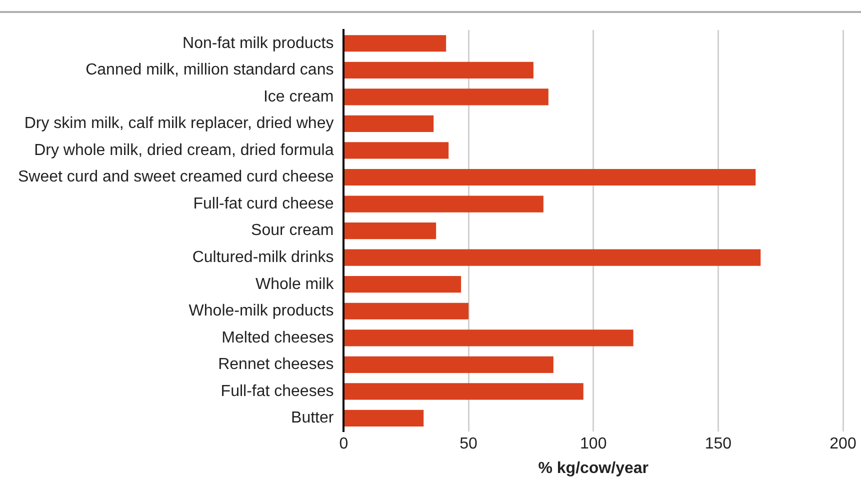  Describe the element at coordinates (184, 150) in the screenshot. I see `y-tick-label: Dry whole milk, dried cream, dried formula` at that location.